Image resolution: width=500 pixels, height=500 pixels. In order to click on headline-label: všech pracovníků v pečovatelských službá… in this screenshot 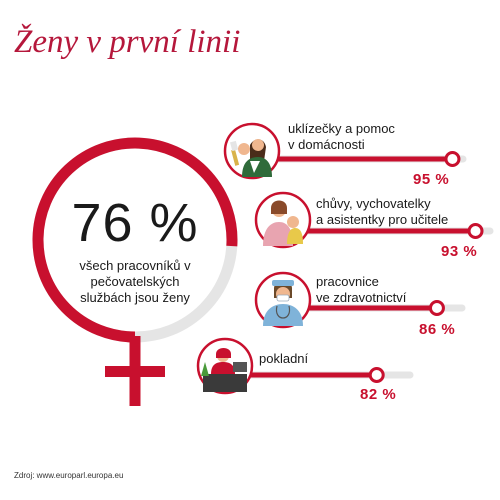, I will do `click(135, 281)`.